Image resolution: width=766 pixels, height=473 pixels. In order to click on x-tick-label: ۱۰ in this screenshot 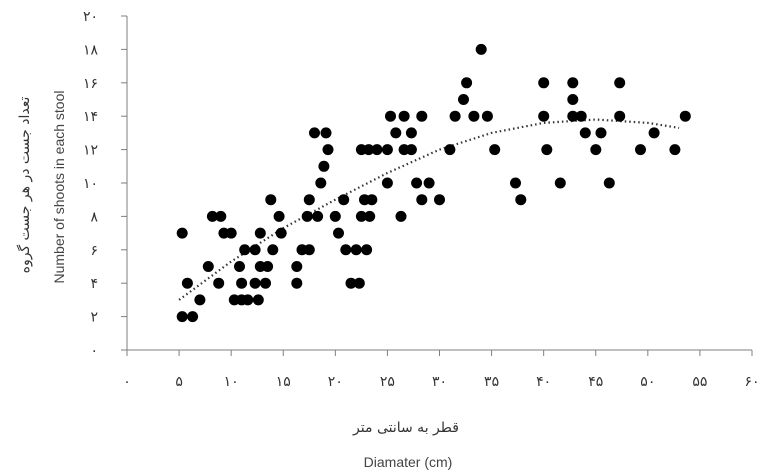, I will do `click(231, 382)`.